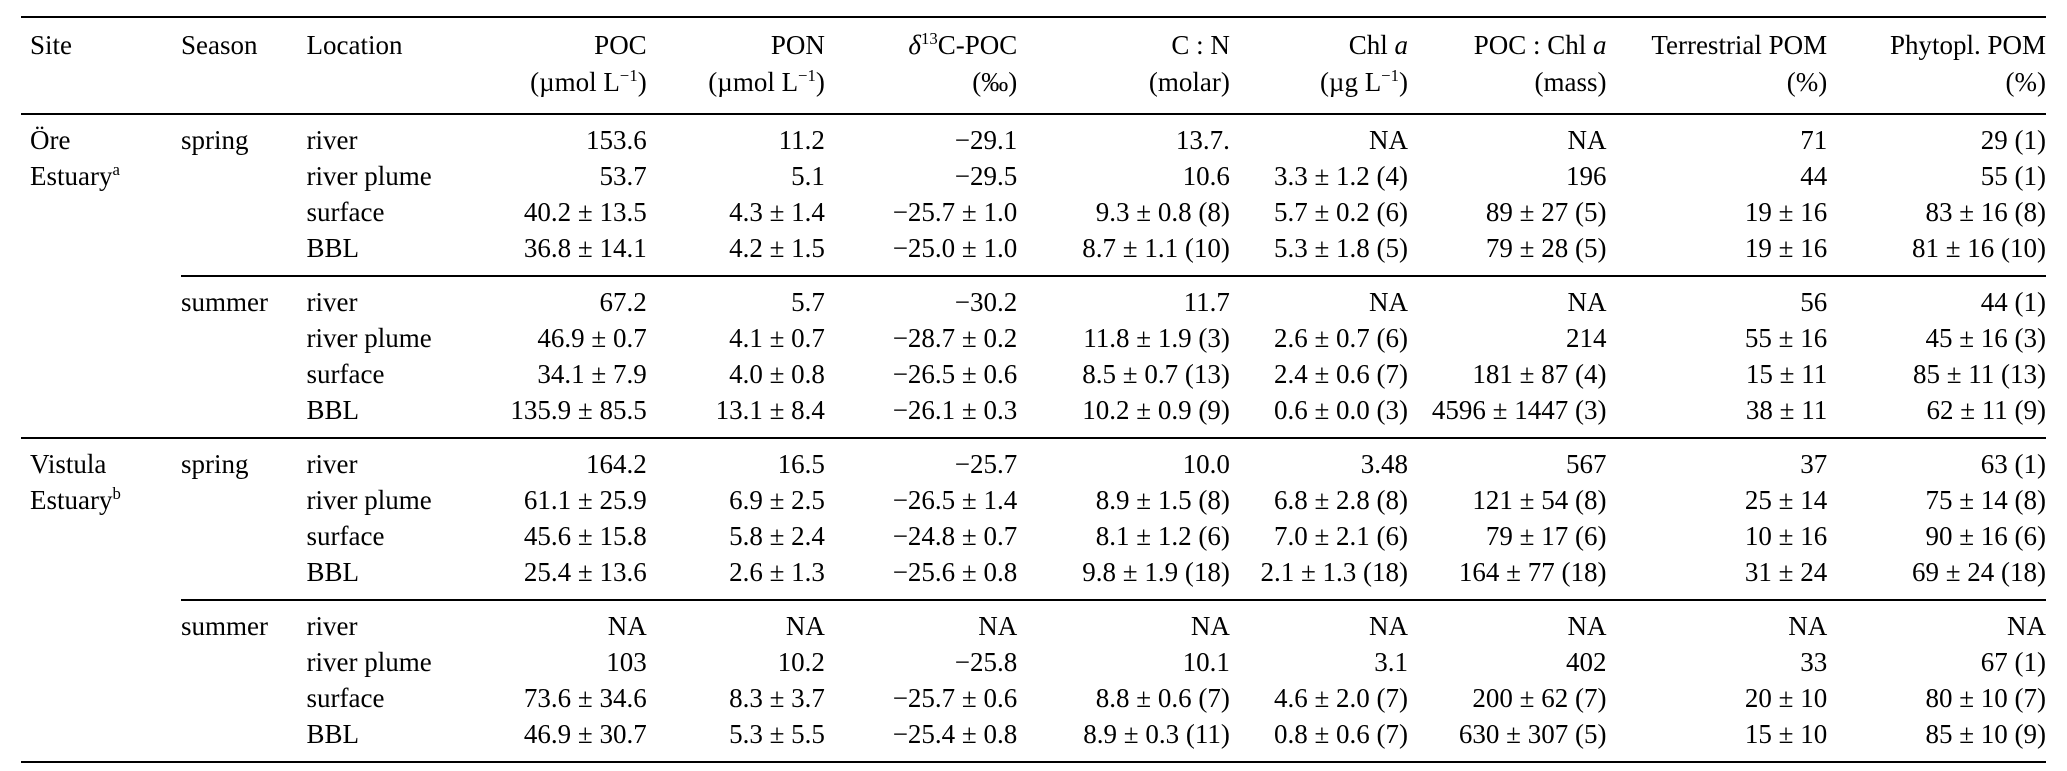 Image resolution: width=2067 pixels, height=771 pixels. Describe the element at coordinates (1391, 662) in the screenshot. I see `value-cell: 3.1` at that location.